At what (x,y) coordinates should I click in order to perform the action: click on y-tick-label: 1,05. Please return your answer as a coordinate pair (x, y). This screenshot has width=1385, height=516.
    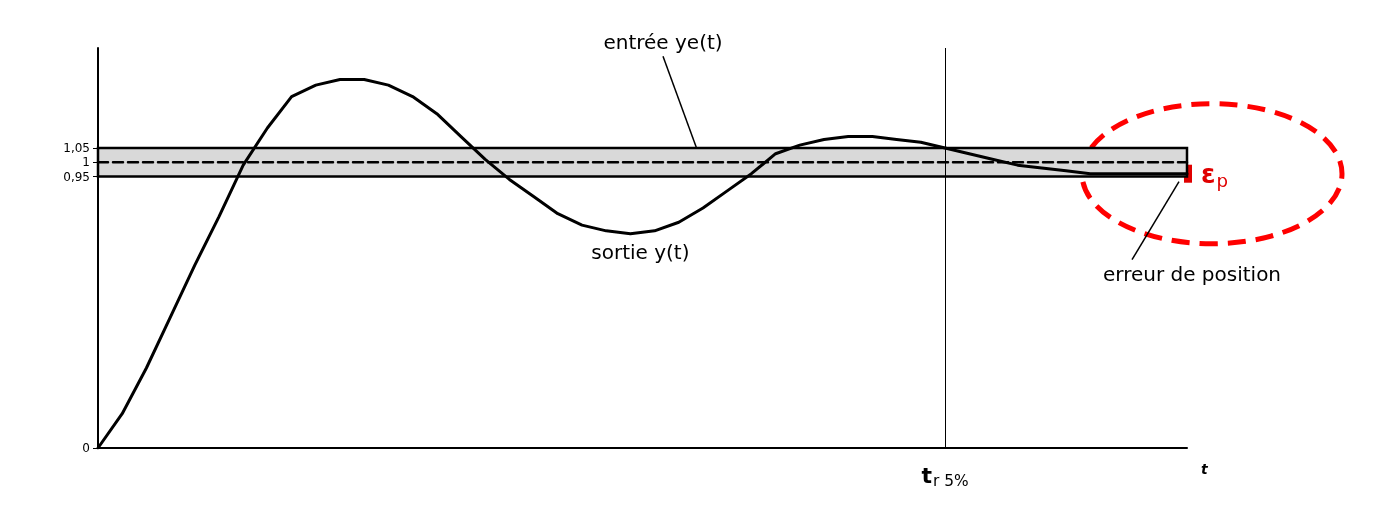
    Looking at the image, I should click on (76, 148).